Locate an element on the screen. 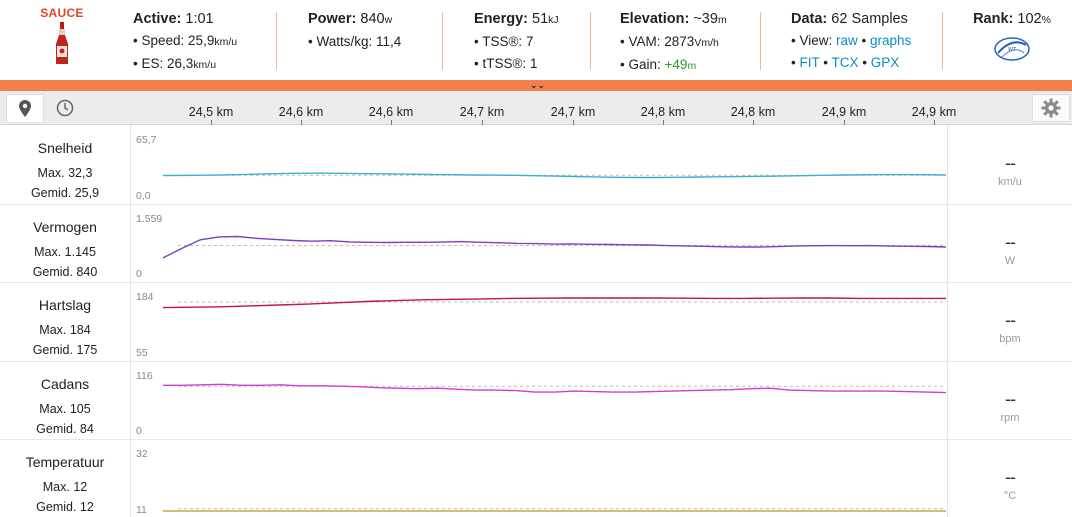  power-stats: Power: 840w • Watts/kg: 11,4 is located at coordinates (355, 30).